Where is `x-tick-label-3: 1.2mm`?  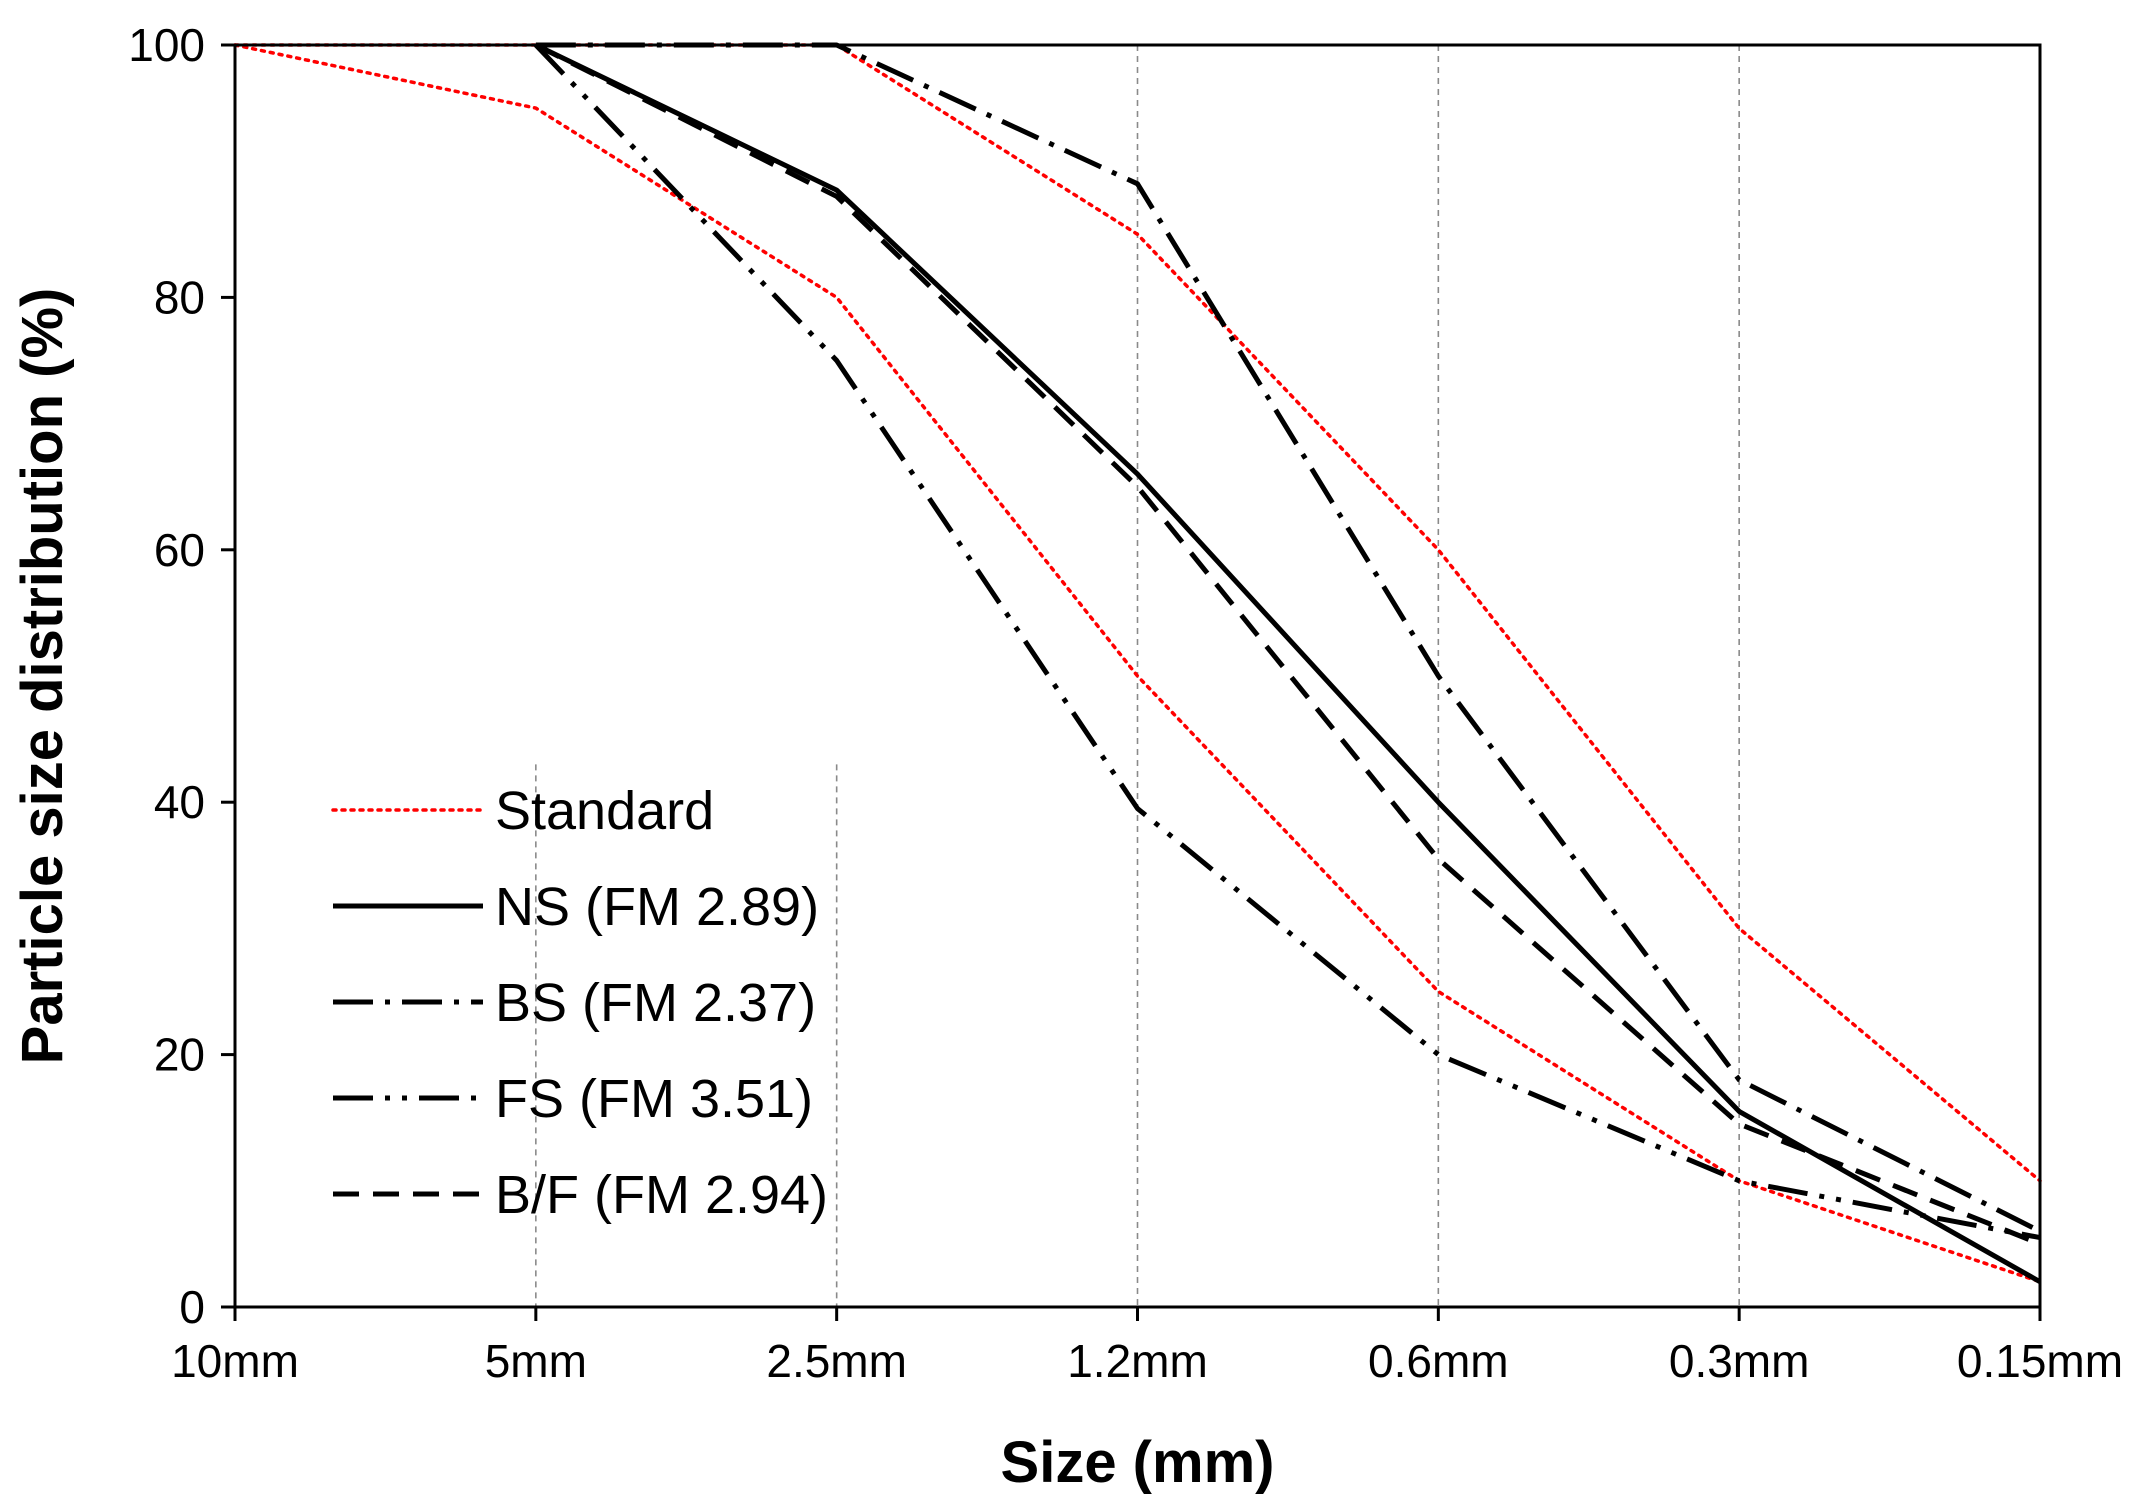
x-tick-label-3: 1.2mm is located at coordinates (1137, 1361).